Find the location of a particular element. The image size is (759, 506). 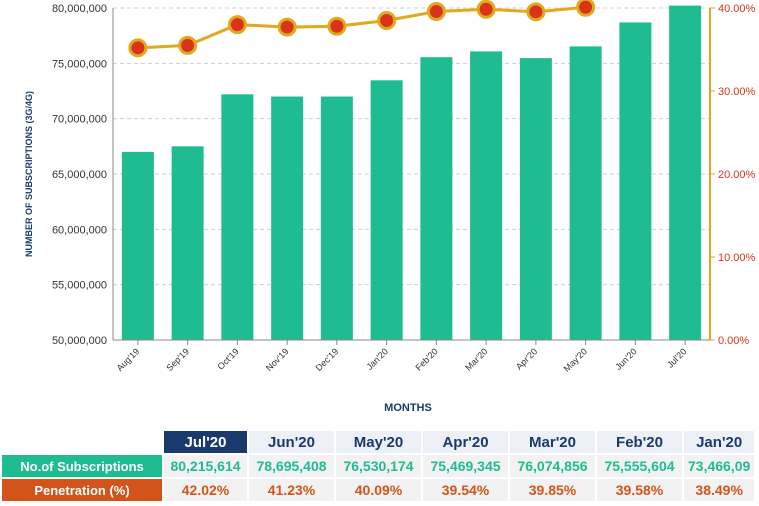

x-tick-label: Jun'20 is located at coordinates (626, 359).